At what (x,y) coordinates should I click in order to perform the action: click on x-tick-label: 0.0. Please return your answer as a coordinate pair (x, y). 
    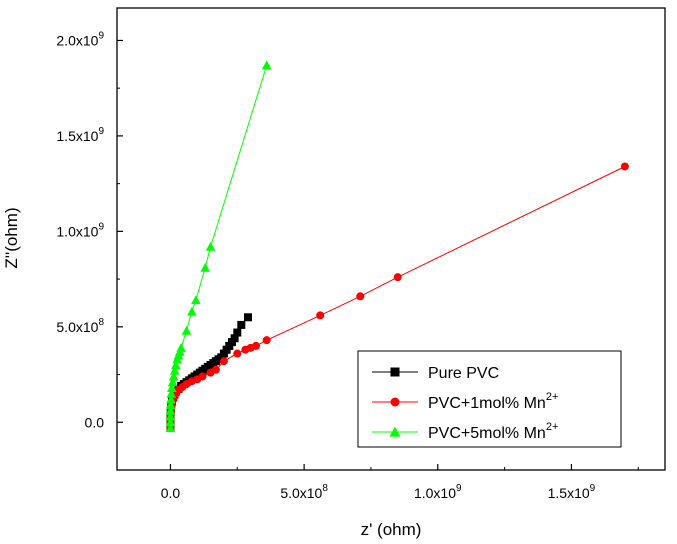
    Looking at the image, I should click on (171, 493).